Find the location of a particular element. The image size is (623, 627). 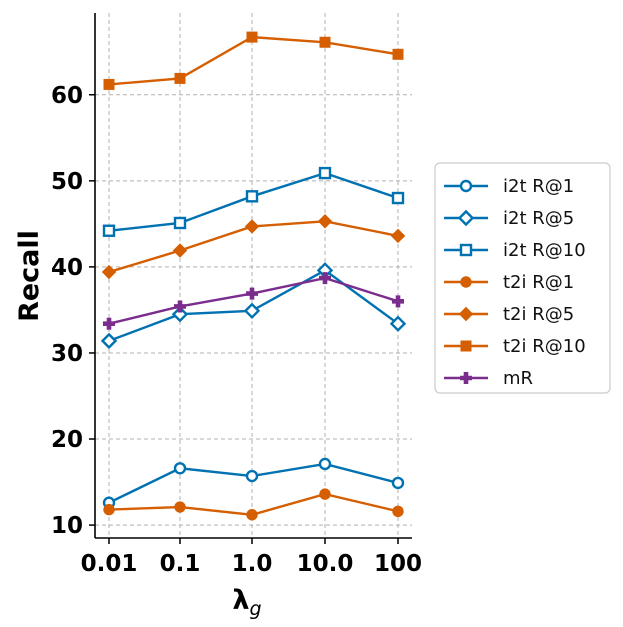

y-tick-label: 50 is located at coordinates (67, 182).